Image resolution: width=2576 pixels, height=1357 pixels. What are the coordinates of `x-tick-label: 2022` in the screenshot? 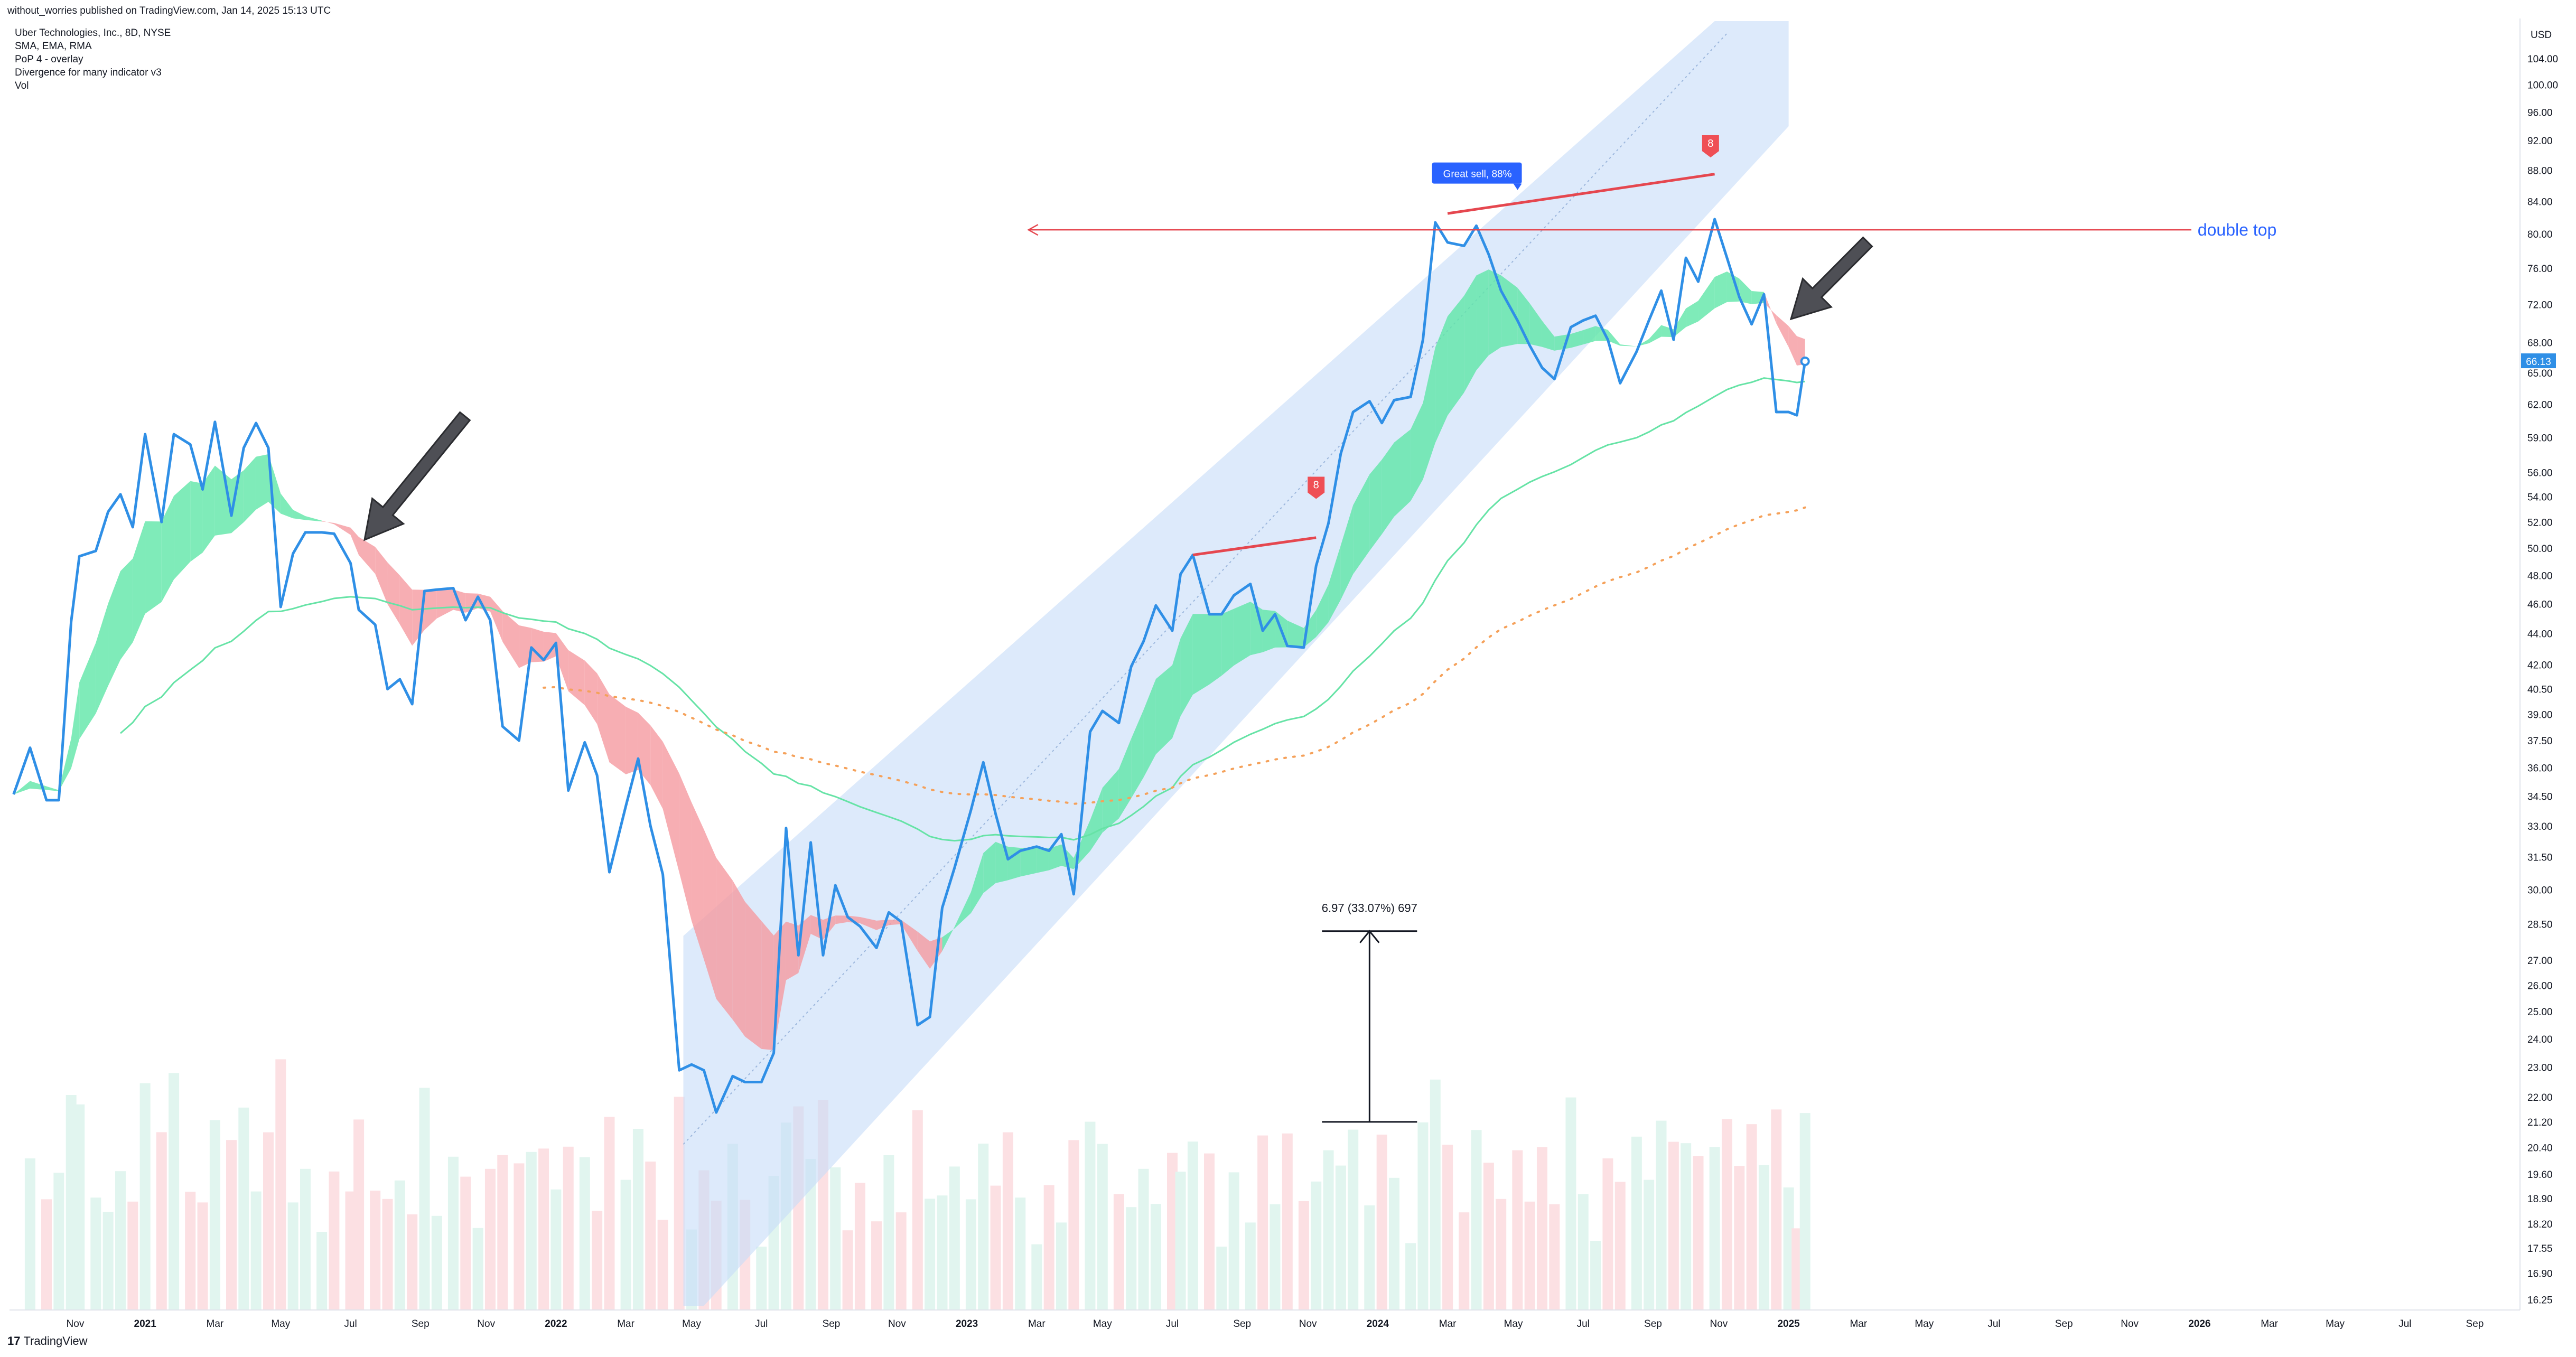 It's located at (556, 1324).